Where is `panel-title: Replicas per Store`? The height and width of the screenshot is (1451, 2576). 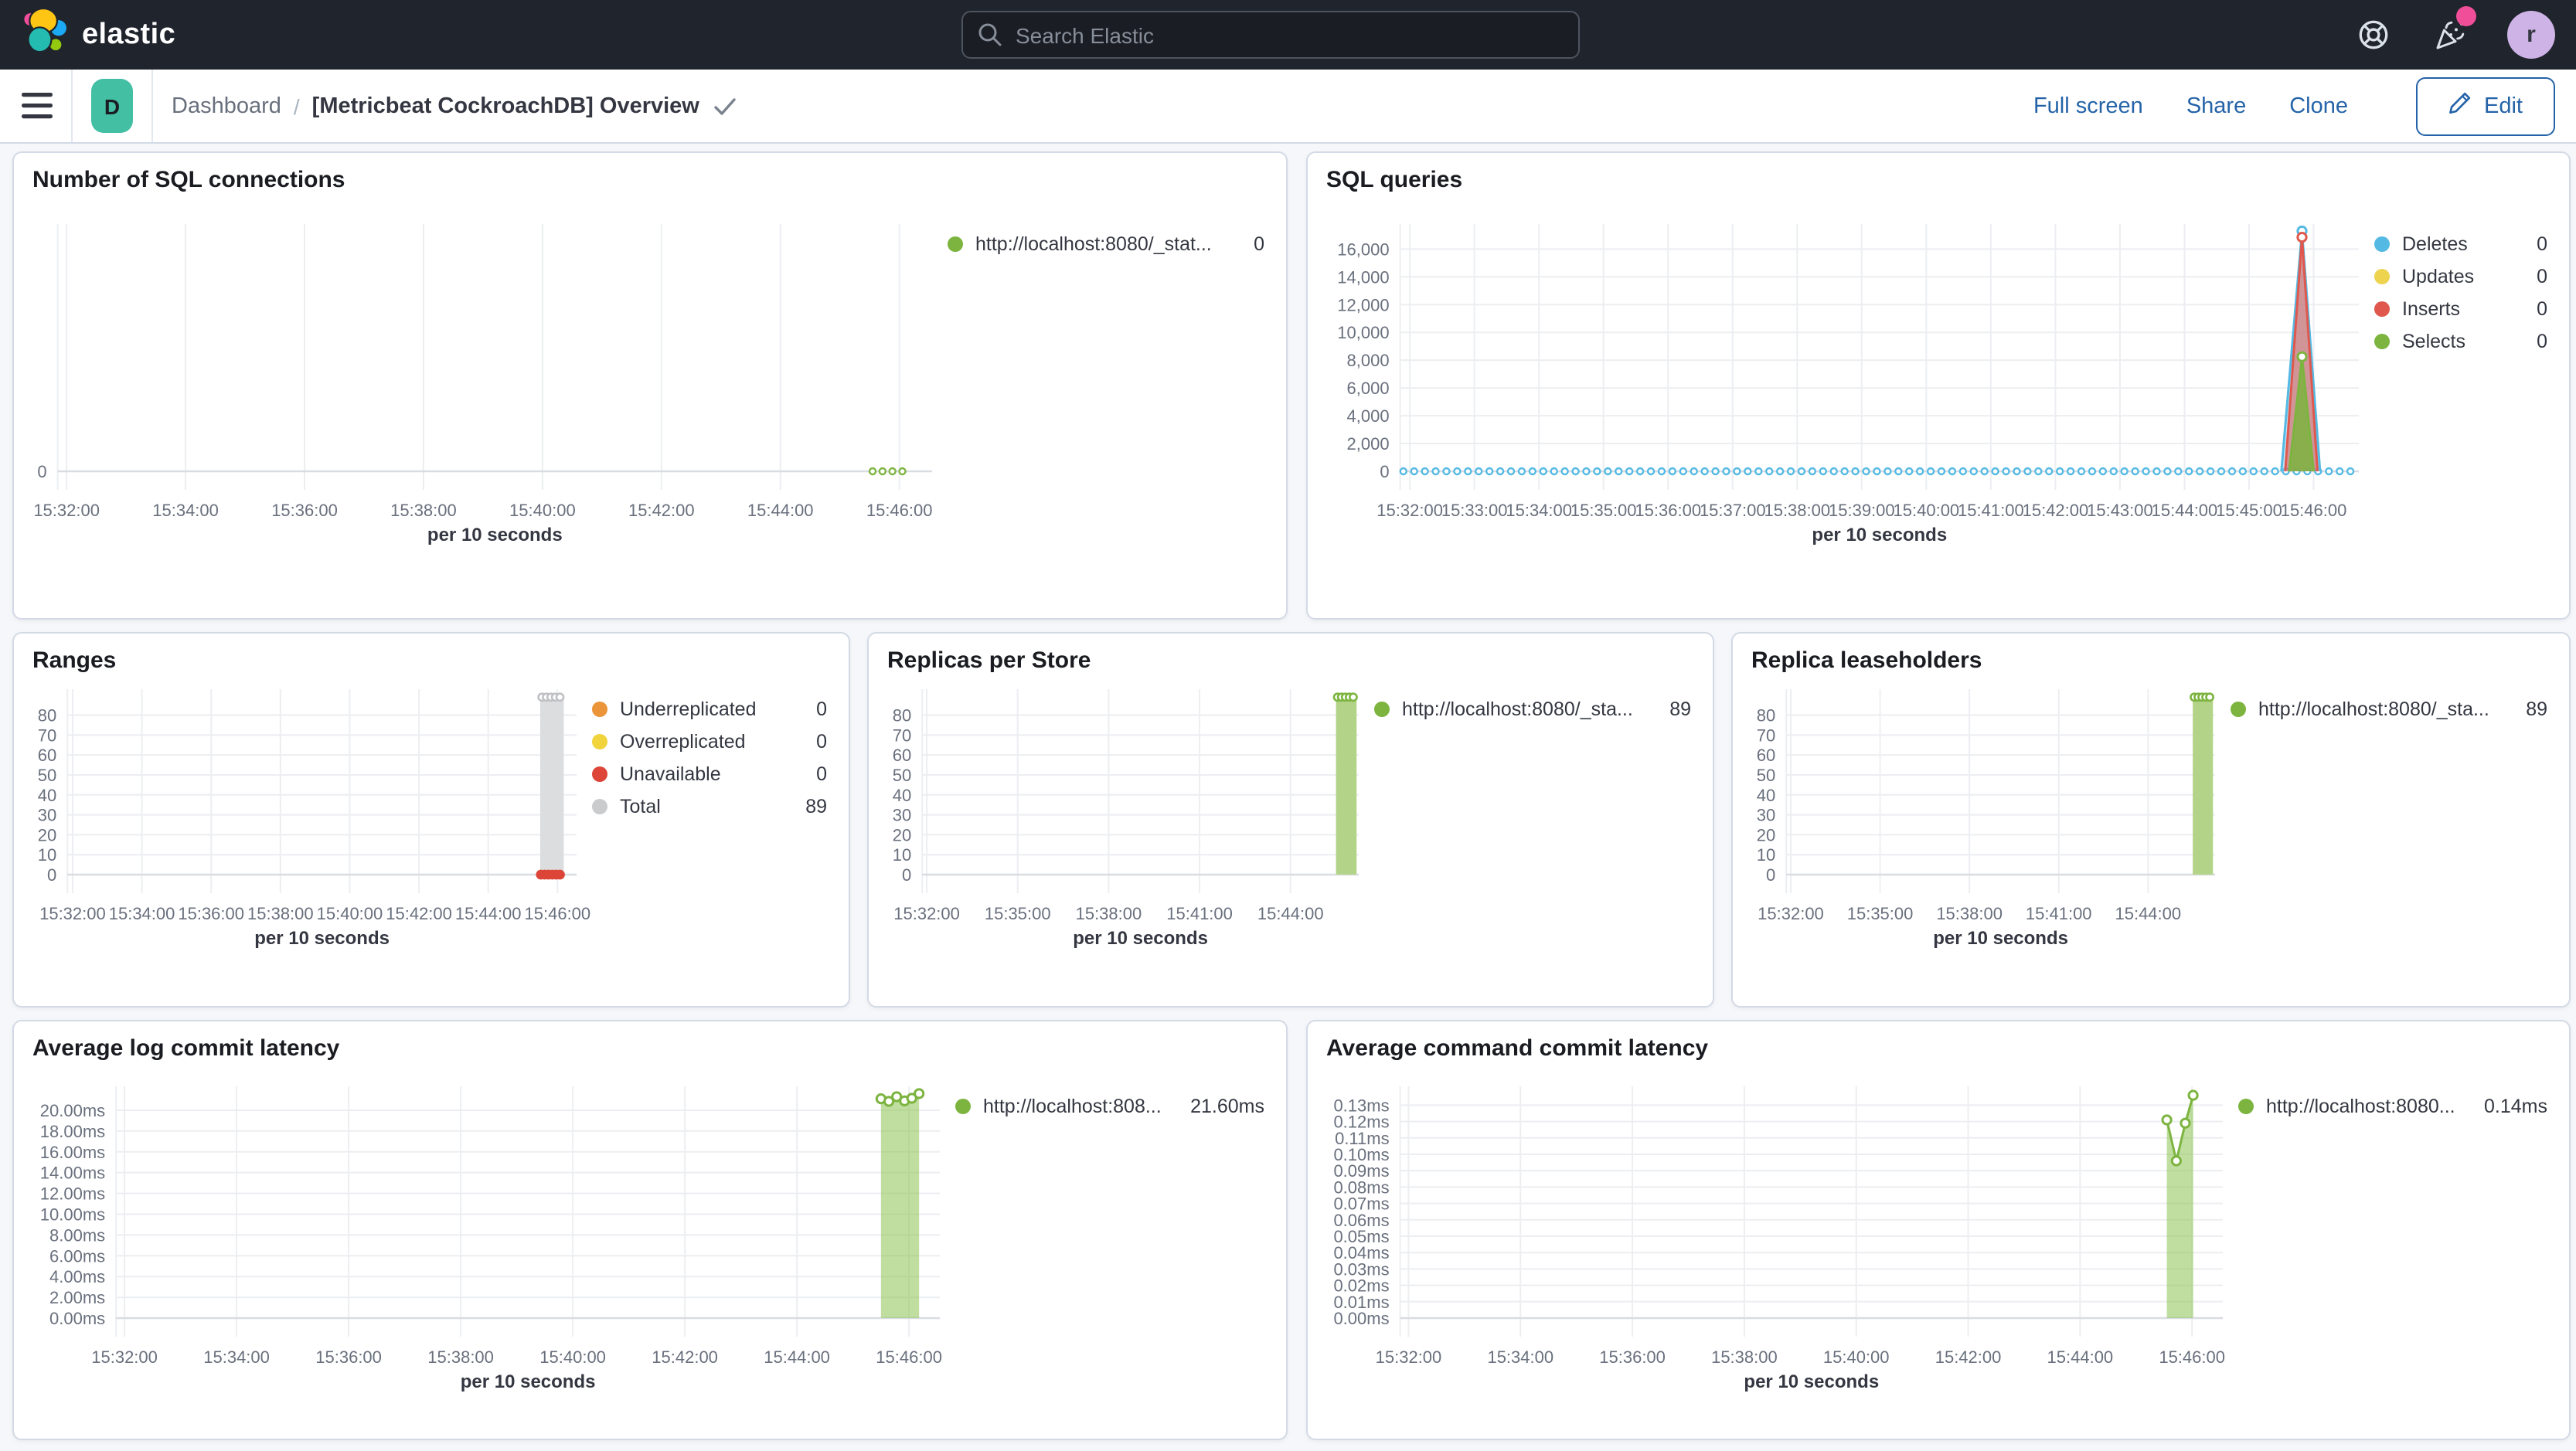
panel-title: Replicas per Store is located at coordinates (989, 660).